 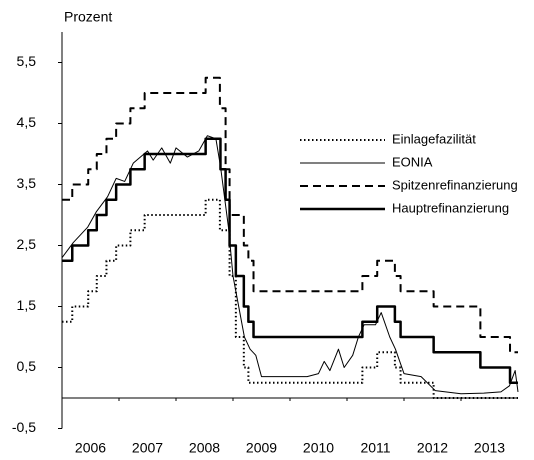 I want to click on legend-label: Spitzenrefinanzierung, so click(x=455, y=184).